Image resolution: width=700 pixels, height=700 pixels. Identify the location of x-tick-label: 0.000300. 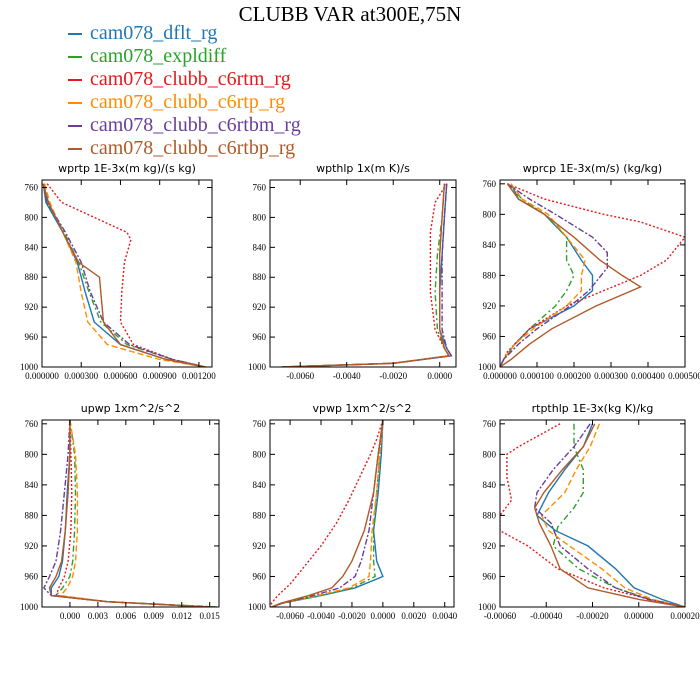
(611, 376).